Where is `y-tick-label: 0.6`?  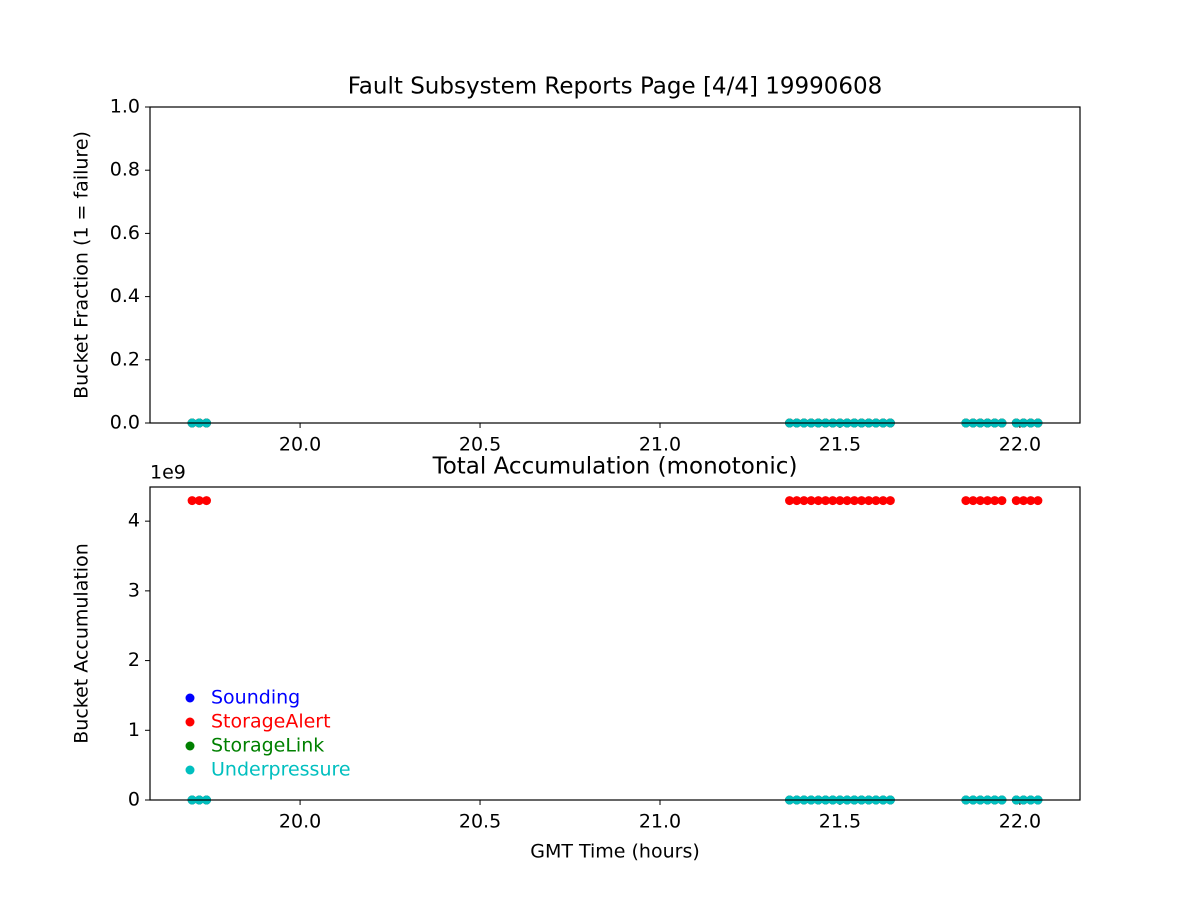 y-tick-label: 0.6 is located at coordinates (125, 233).